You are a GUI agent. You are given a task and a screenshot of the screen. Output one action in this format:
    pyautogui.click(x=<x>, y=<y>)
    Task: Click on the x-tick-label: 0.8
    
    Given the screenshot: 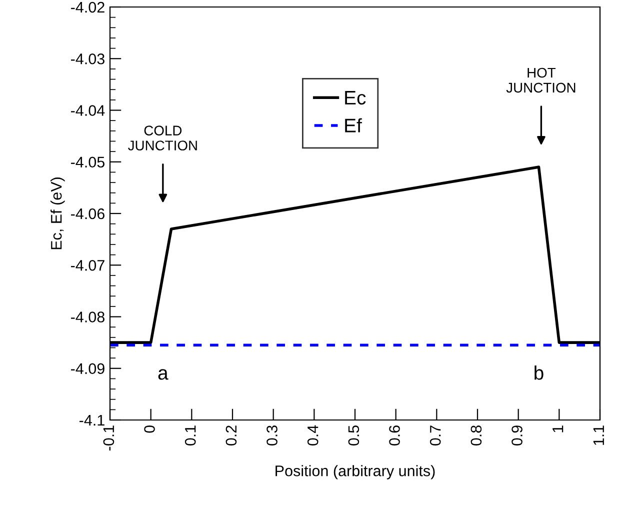 What is the action you would take?
    pyautogui.click(x=476, y=436)
    